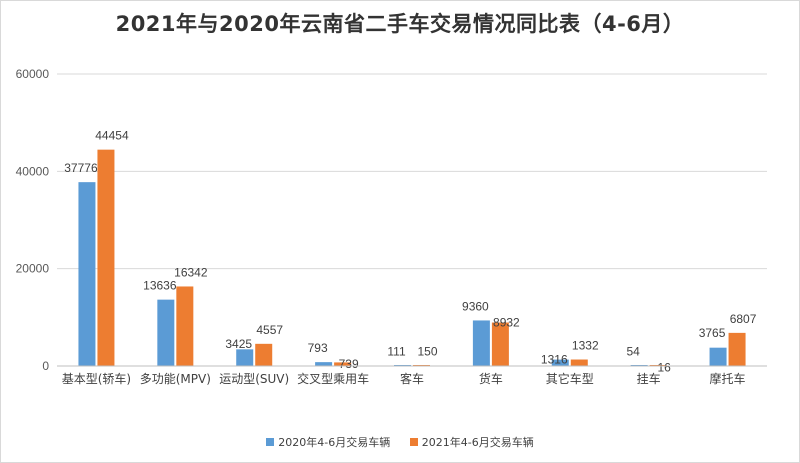  Describe the element at coordinates (475, 306) in the screenshot. I see `data-label: 9360` at that location.